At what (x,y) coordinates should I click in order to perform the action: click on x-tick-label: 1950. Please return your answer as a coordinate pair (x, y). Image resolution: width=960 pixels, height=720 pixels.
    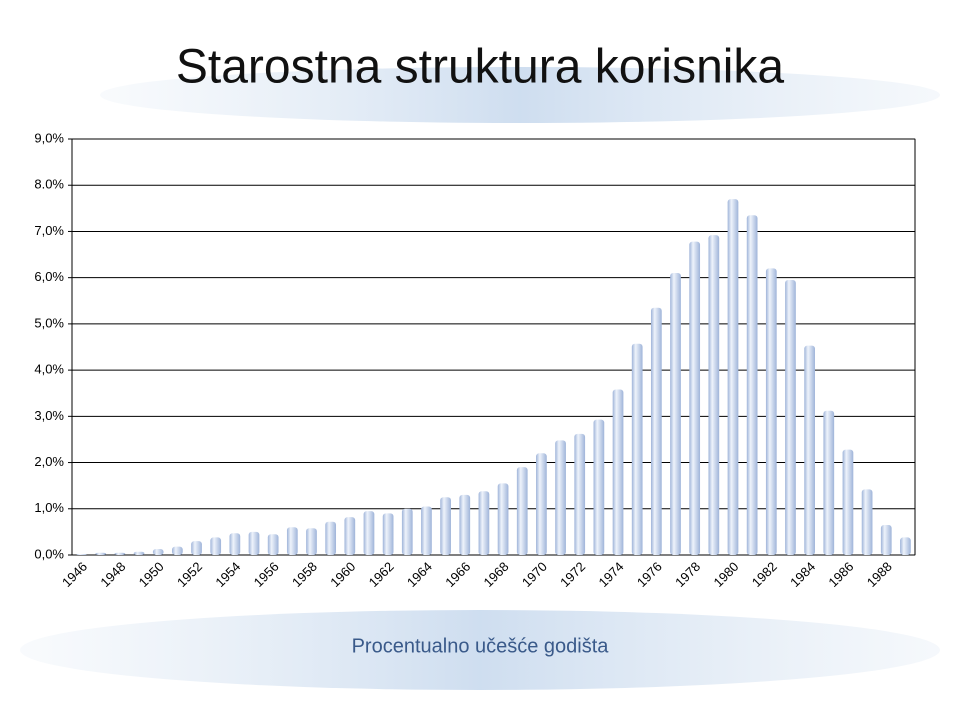
    Looking at the image, I should click on (151, 574).